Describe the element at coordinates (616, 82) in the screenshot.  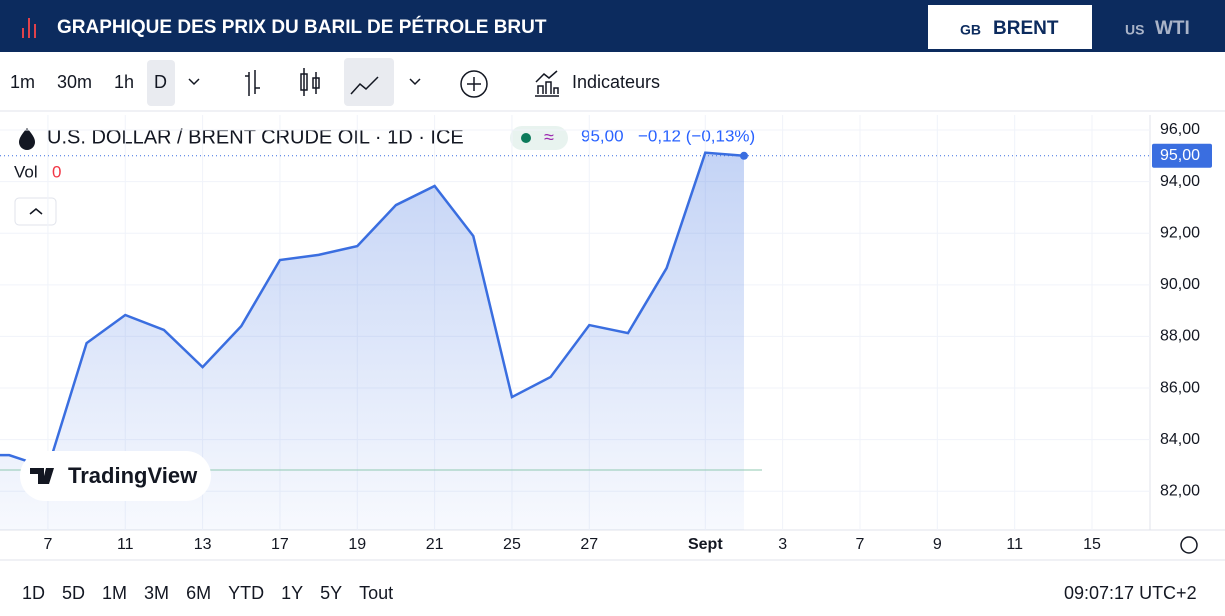
I see `indicators: Indicateurs` at that location.